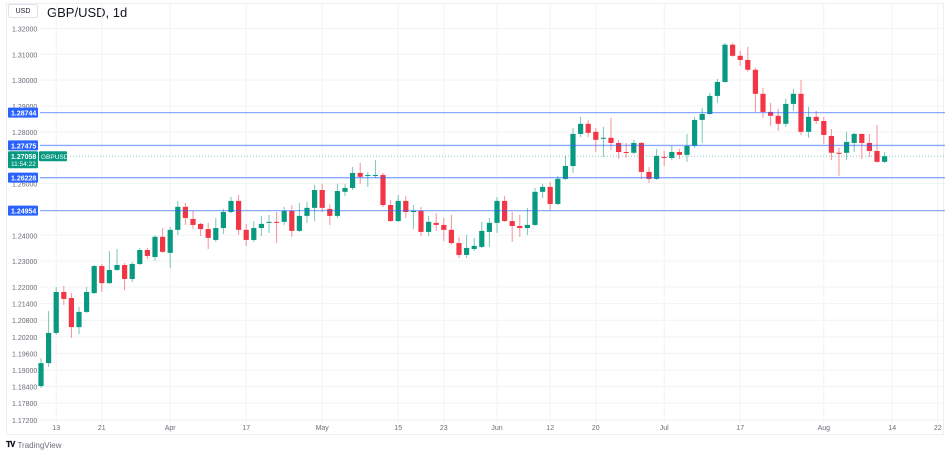 The height and width of the screenshot is (455, 949). What do you see at coordinates (34, 445) in the screenshot?
I see `tradingview-brand: 𝐓𝐕 TradingView` at bounding box center [34, 445].